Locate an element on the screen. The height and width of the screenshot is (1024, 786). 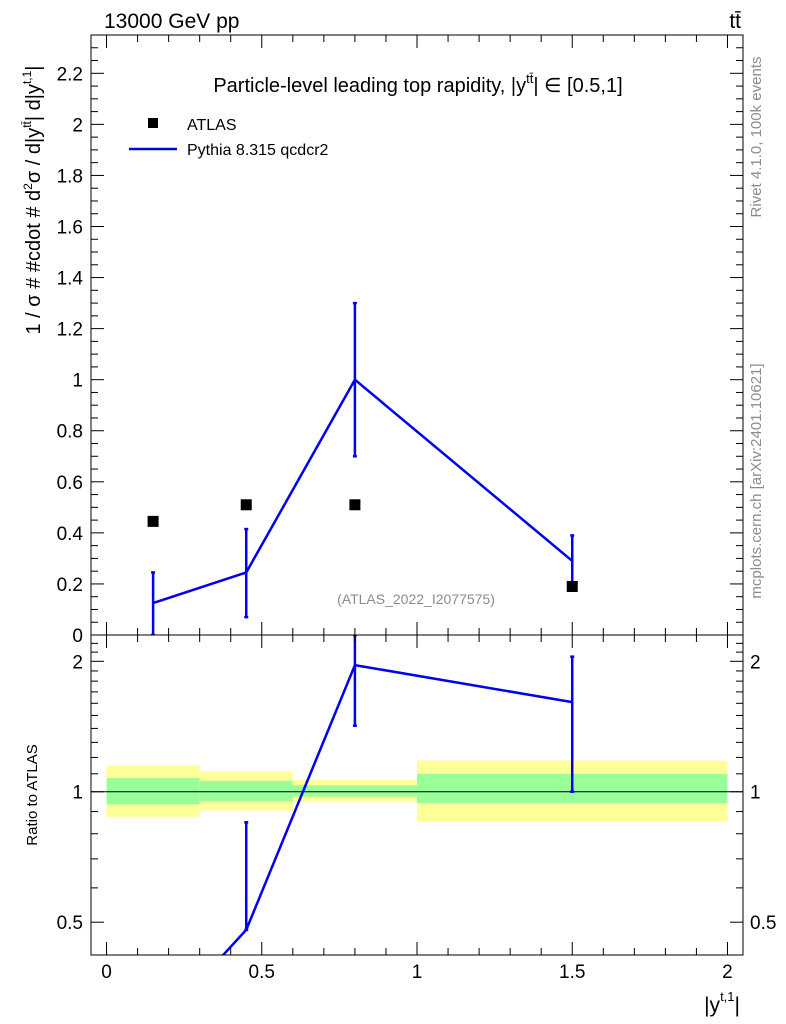
main-y-label-part-4: | is located at coordinates (34, 68).